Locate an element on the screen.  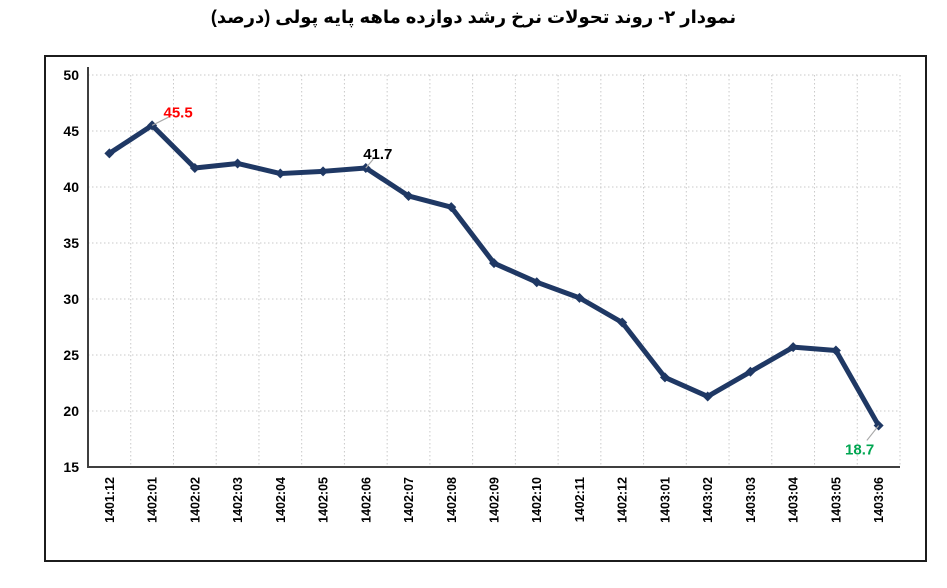
x-tick-label: 1402:09 is located at coordinates (495, 500).